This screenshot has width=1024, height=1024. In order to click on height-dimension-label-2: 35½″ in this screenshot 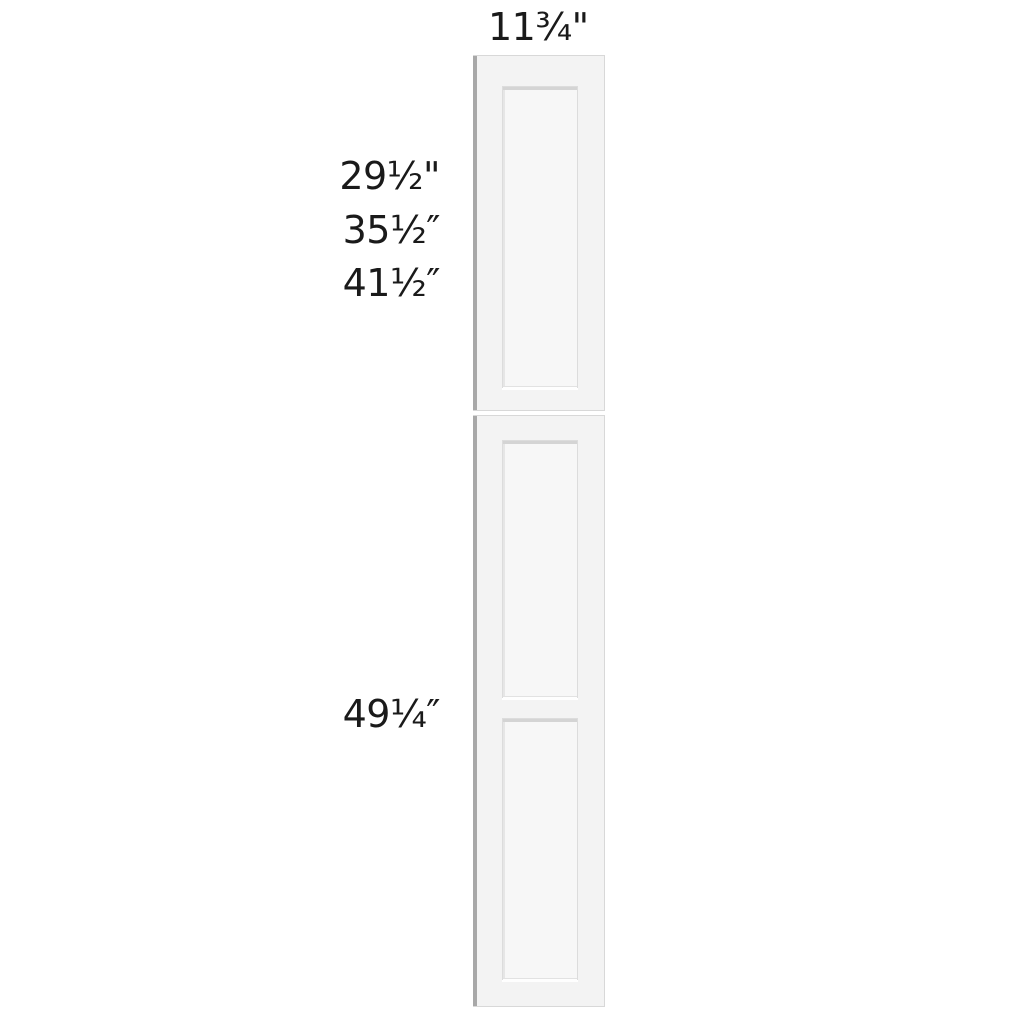, I will do `click(391, 230)`.